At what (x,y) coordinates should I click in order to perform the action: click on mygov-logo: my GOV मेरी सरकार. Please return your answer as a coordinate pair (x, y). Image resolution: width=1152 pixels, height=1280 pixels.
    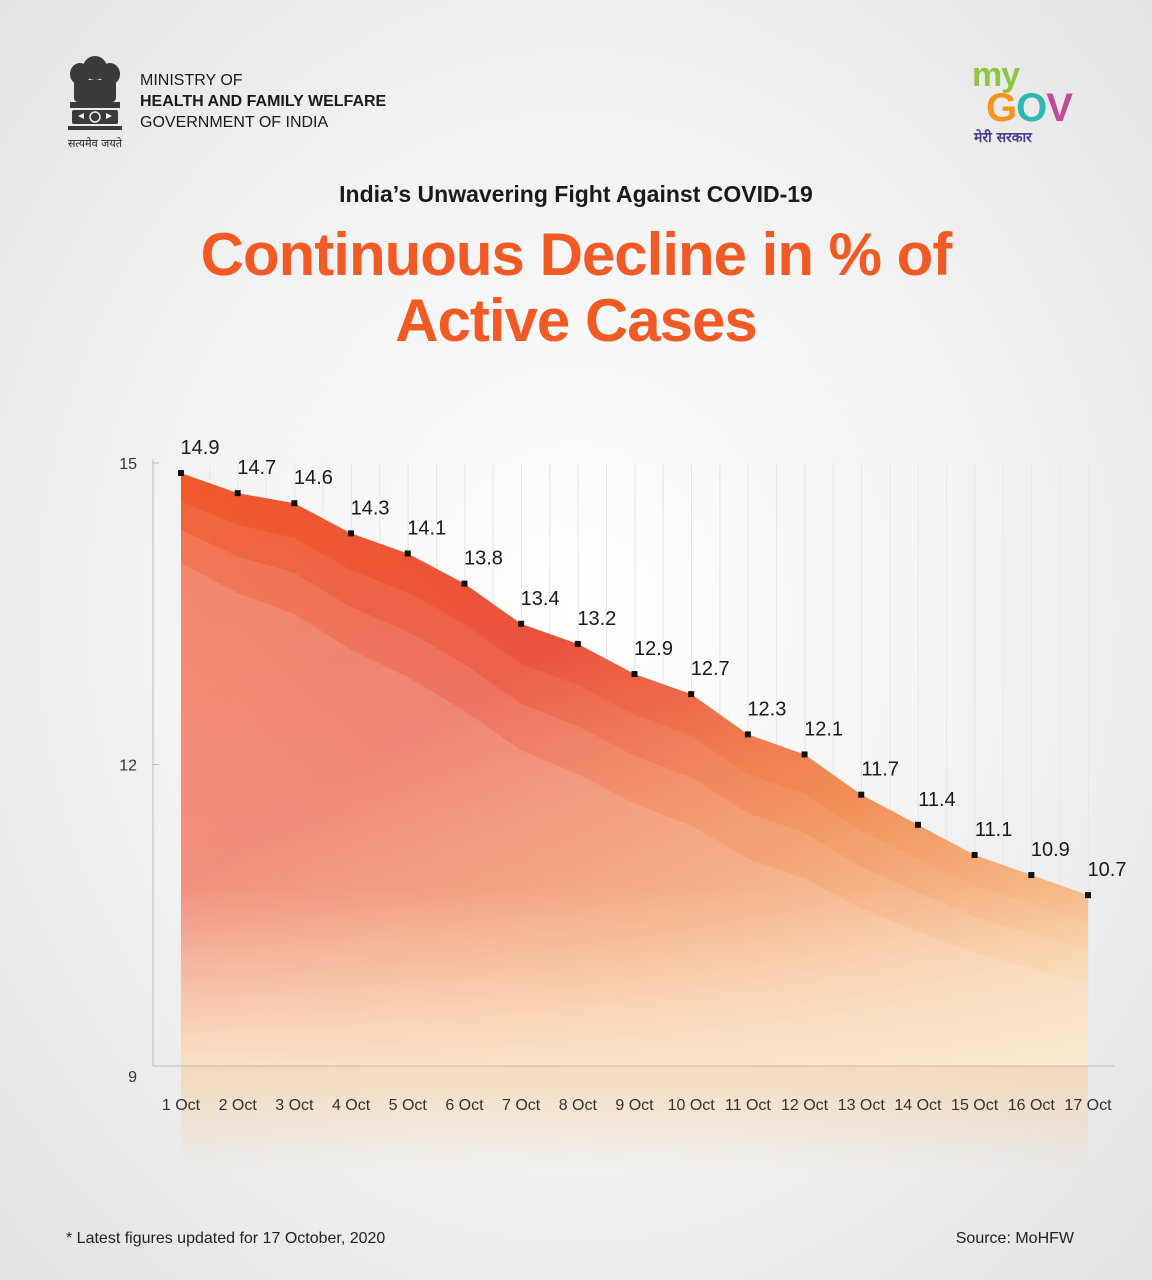
    Looking at the image, I should click on (1032, 105).